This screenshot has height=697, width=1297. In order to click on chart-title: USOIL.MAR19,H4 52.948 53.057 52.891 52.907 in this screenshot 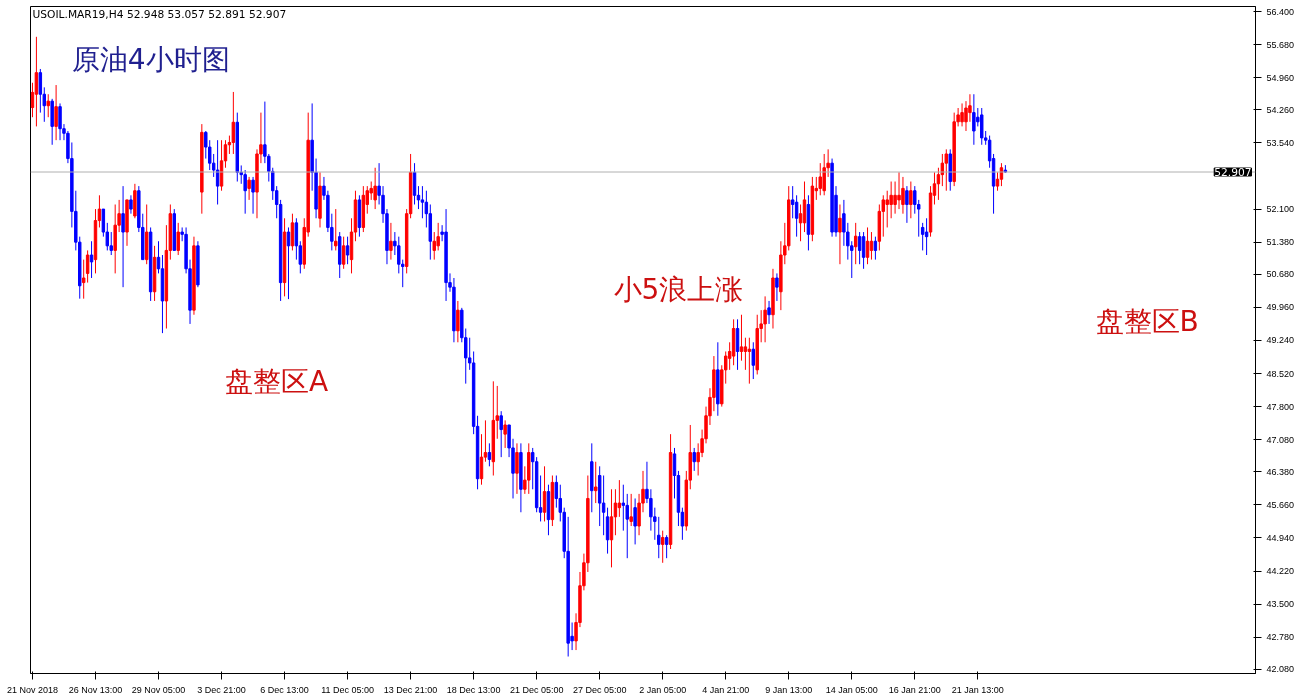, I will do `click(159, 14)`.